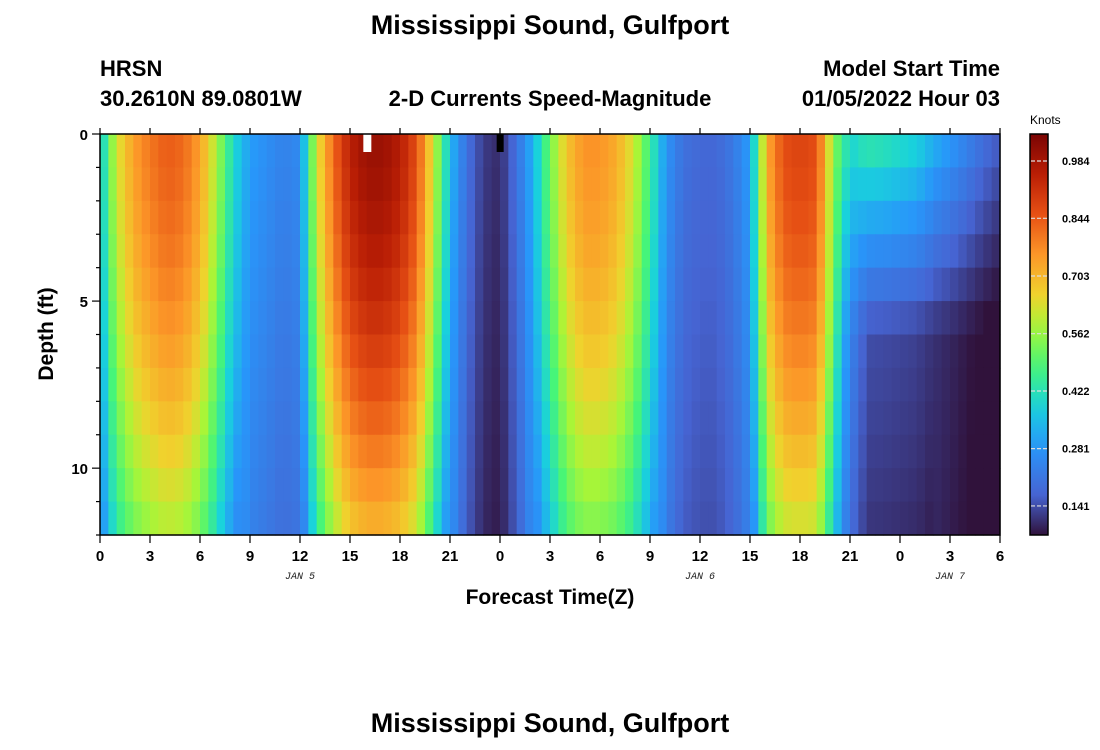  What do you see at coordinates (900, 98) in the screenshot?
I see `model-start-value: 01/05/2022 Hour 03` at bounding box center [900, 98].